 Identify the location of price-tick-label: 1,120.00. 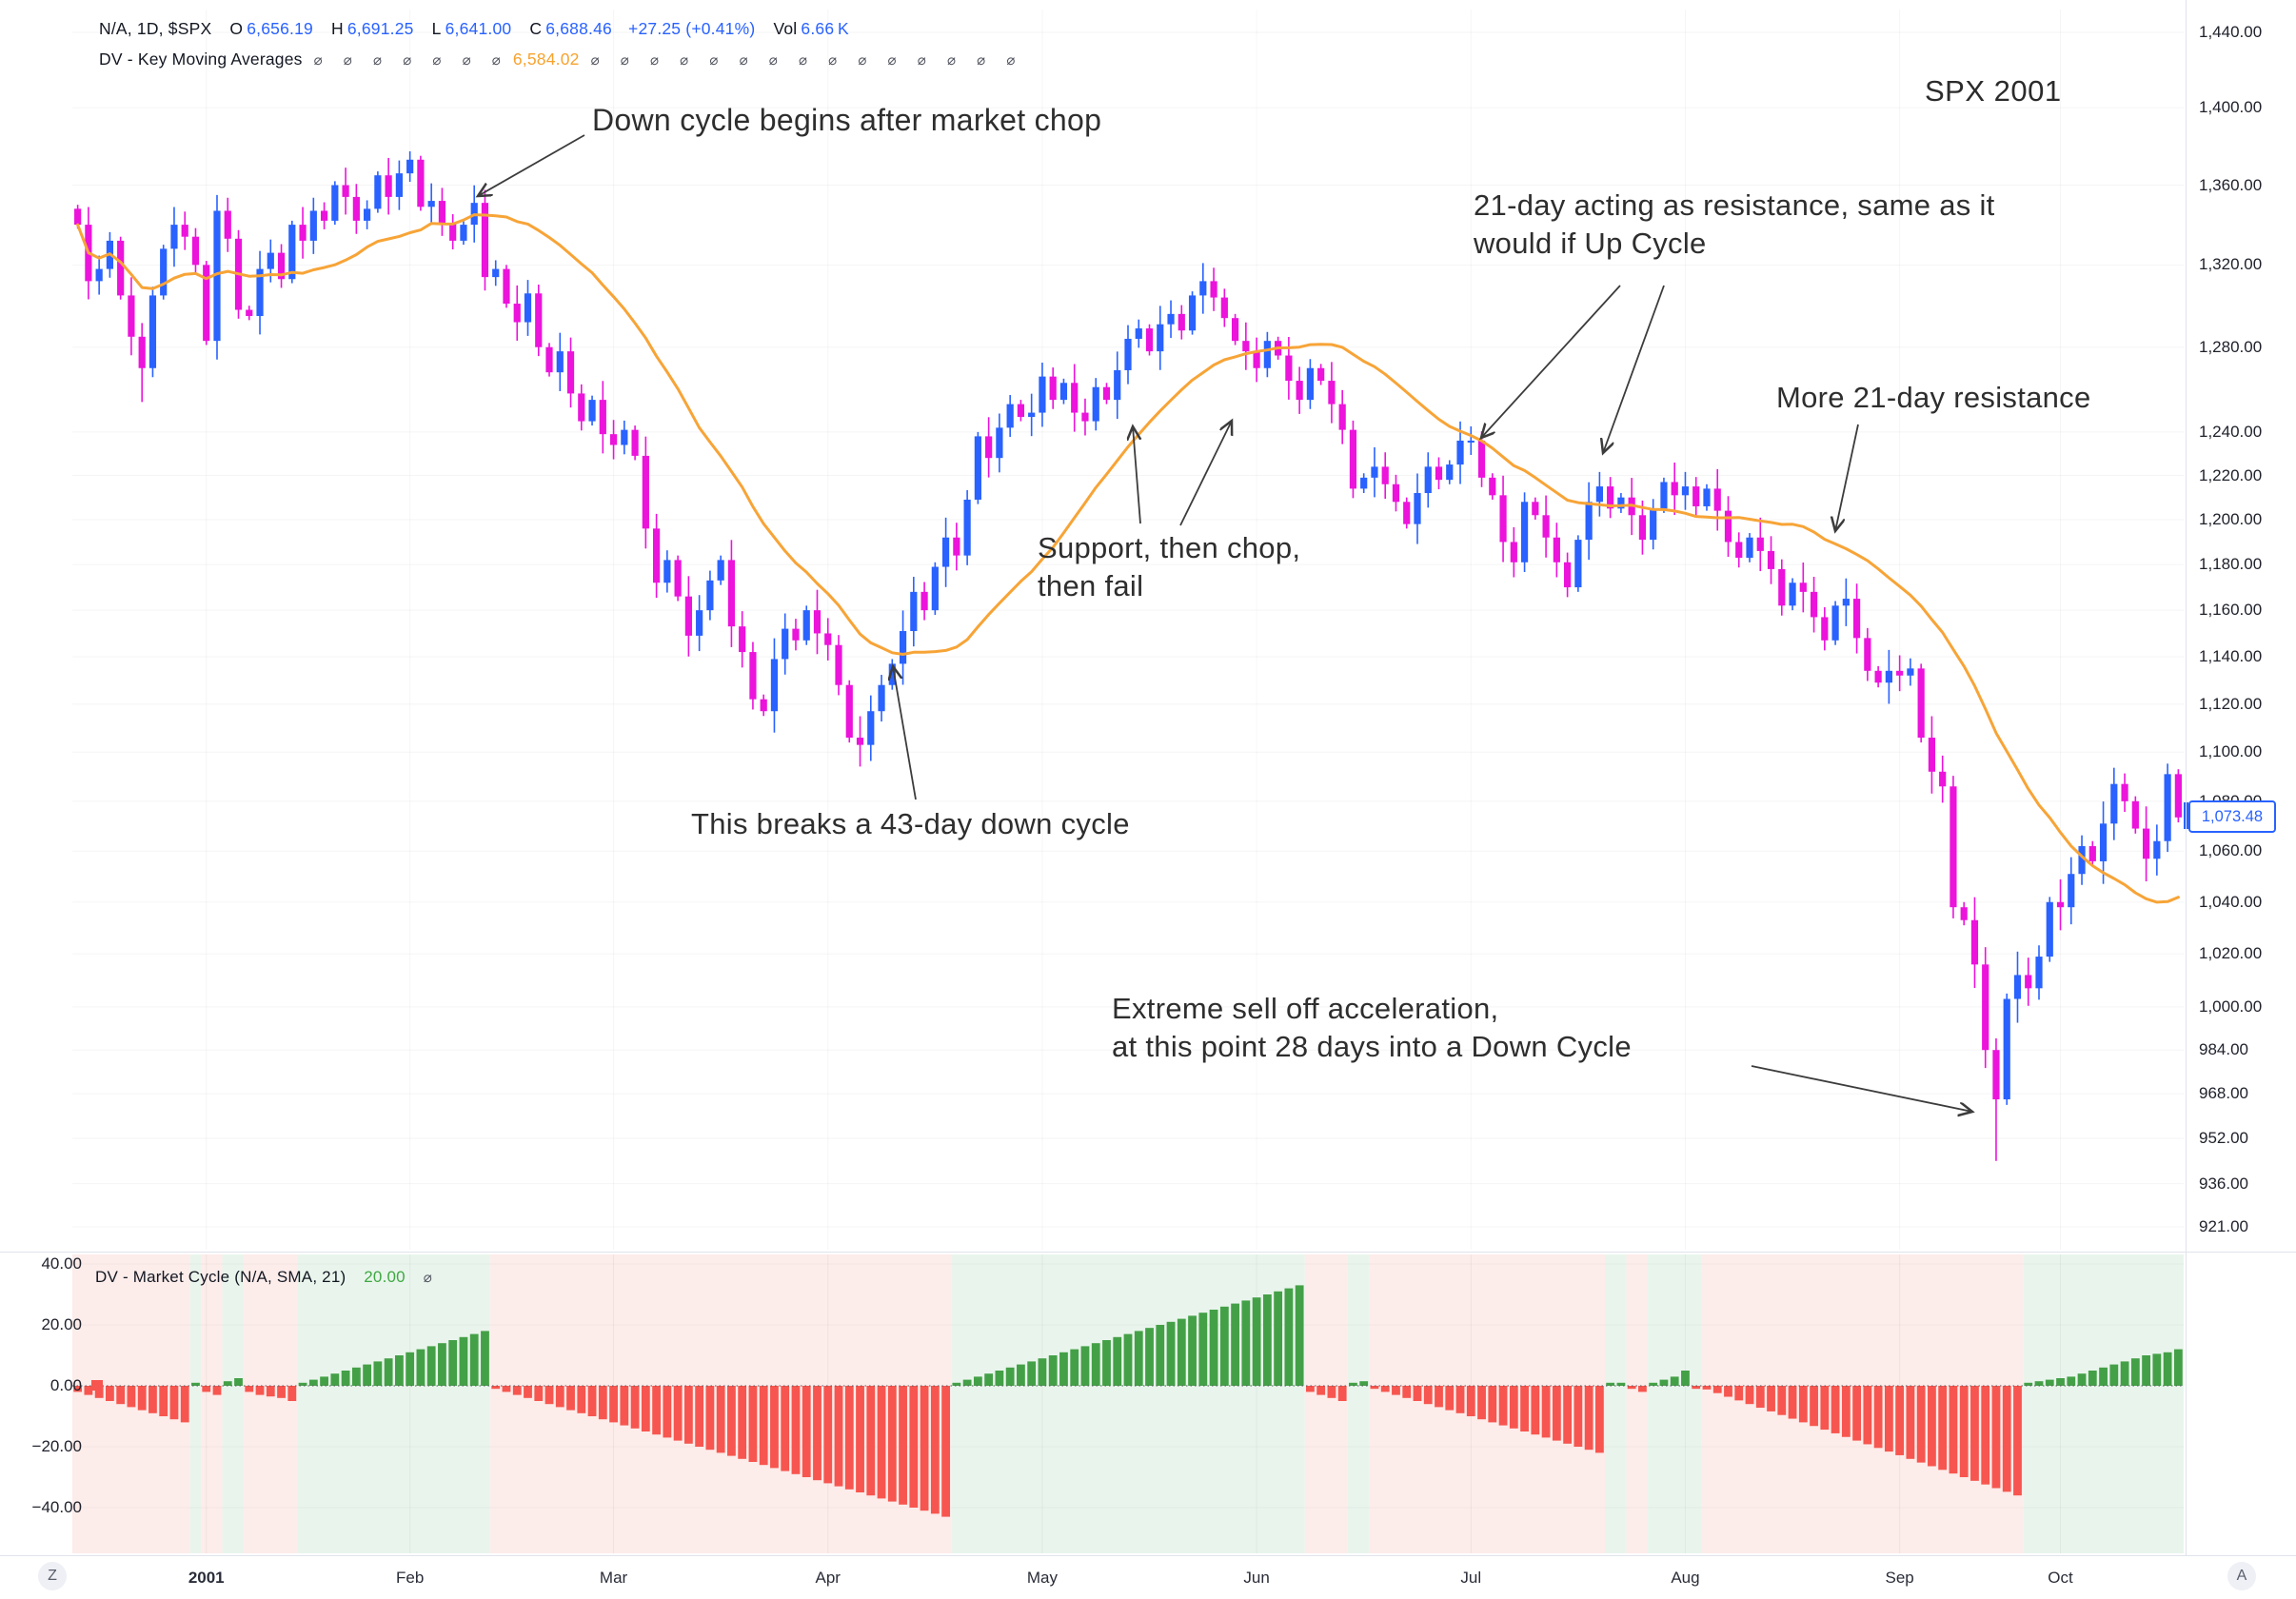
(2231, 704).